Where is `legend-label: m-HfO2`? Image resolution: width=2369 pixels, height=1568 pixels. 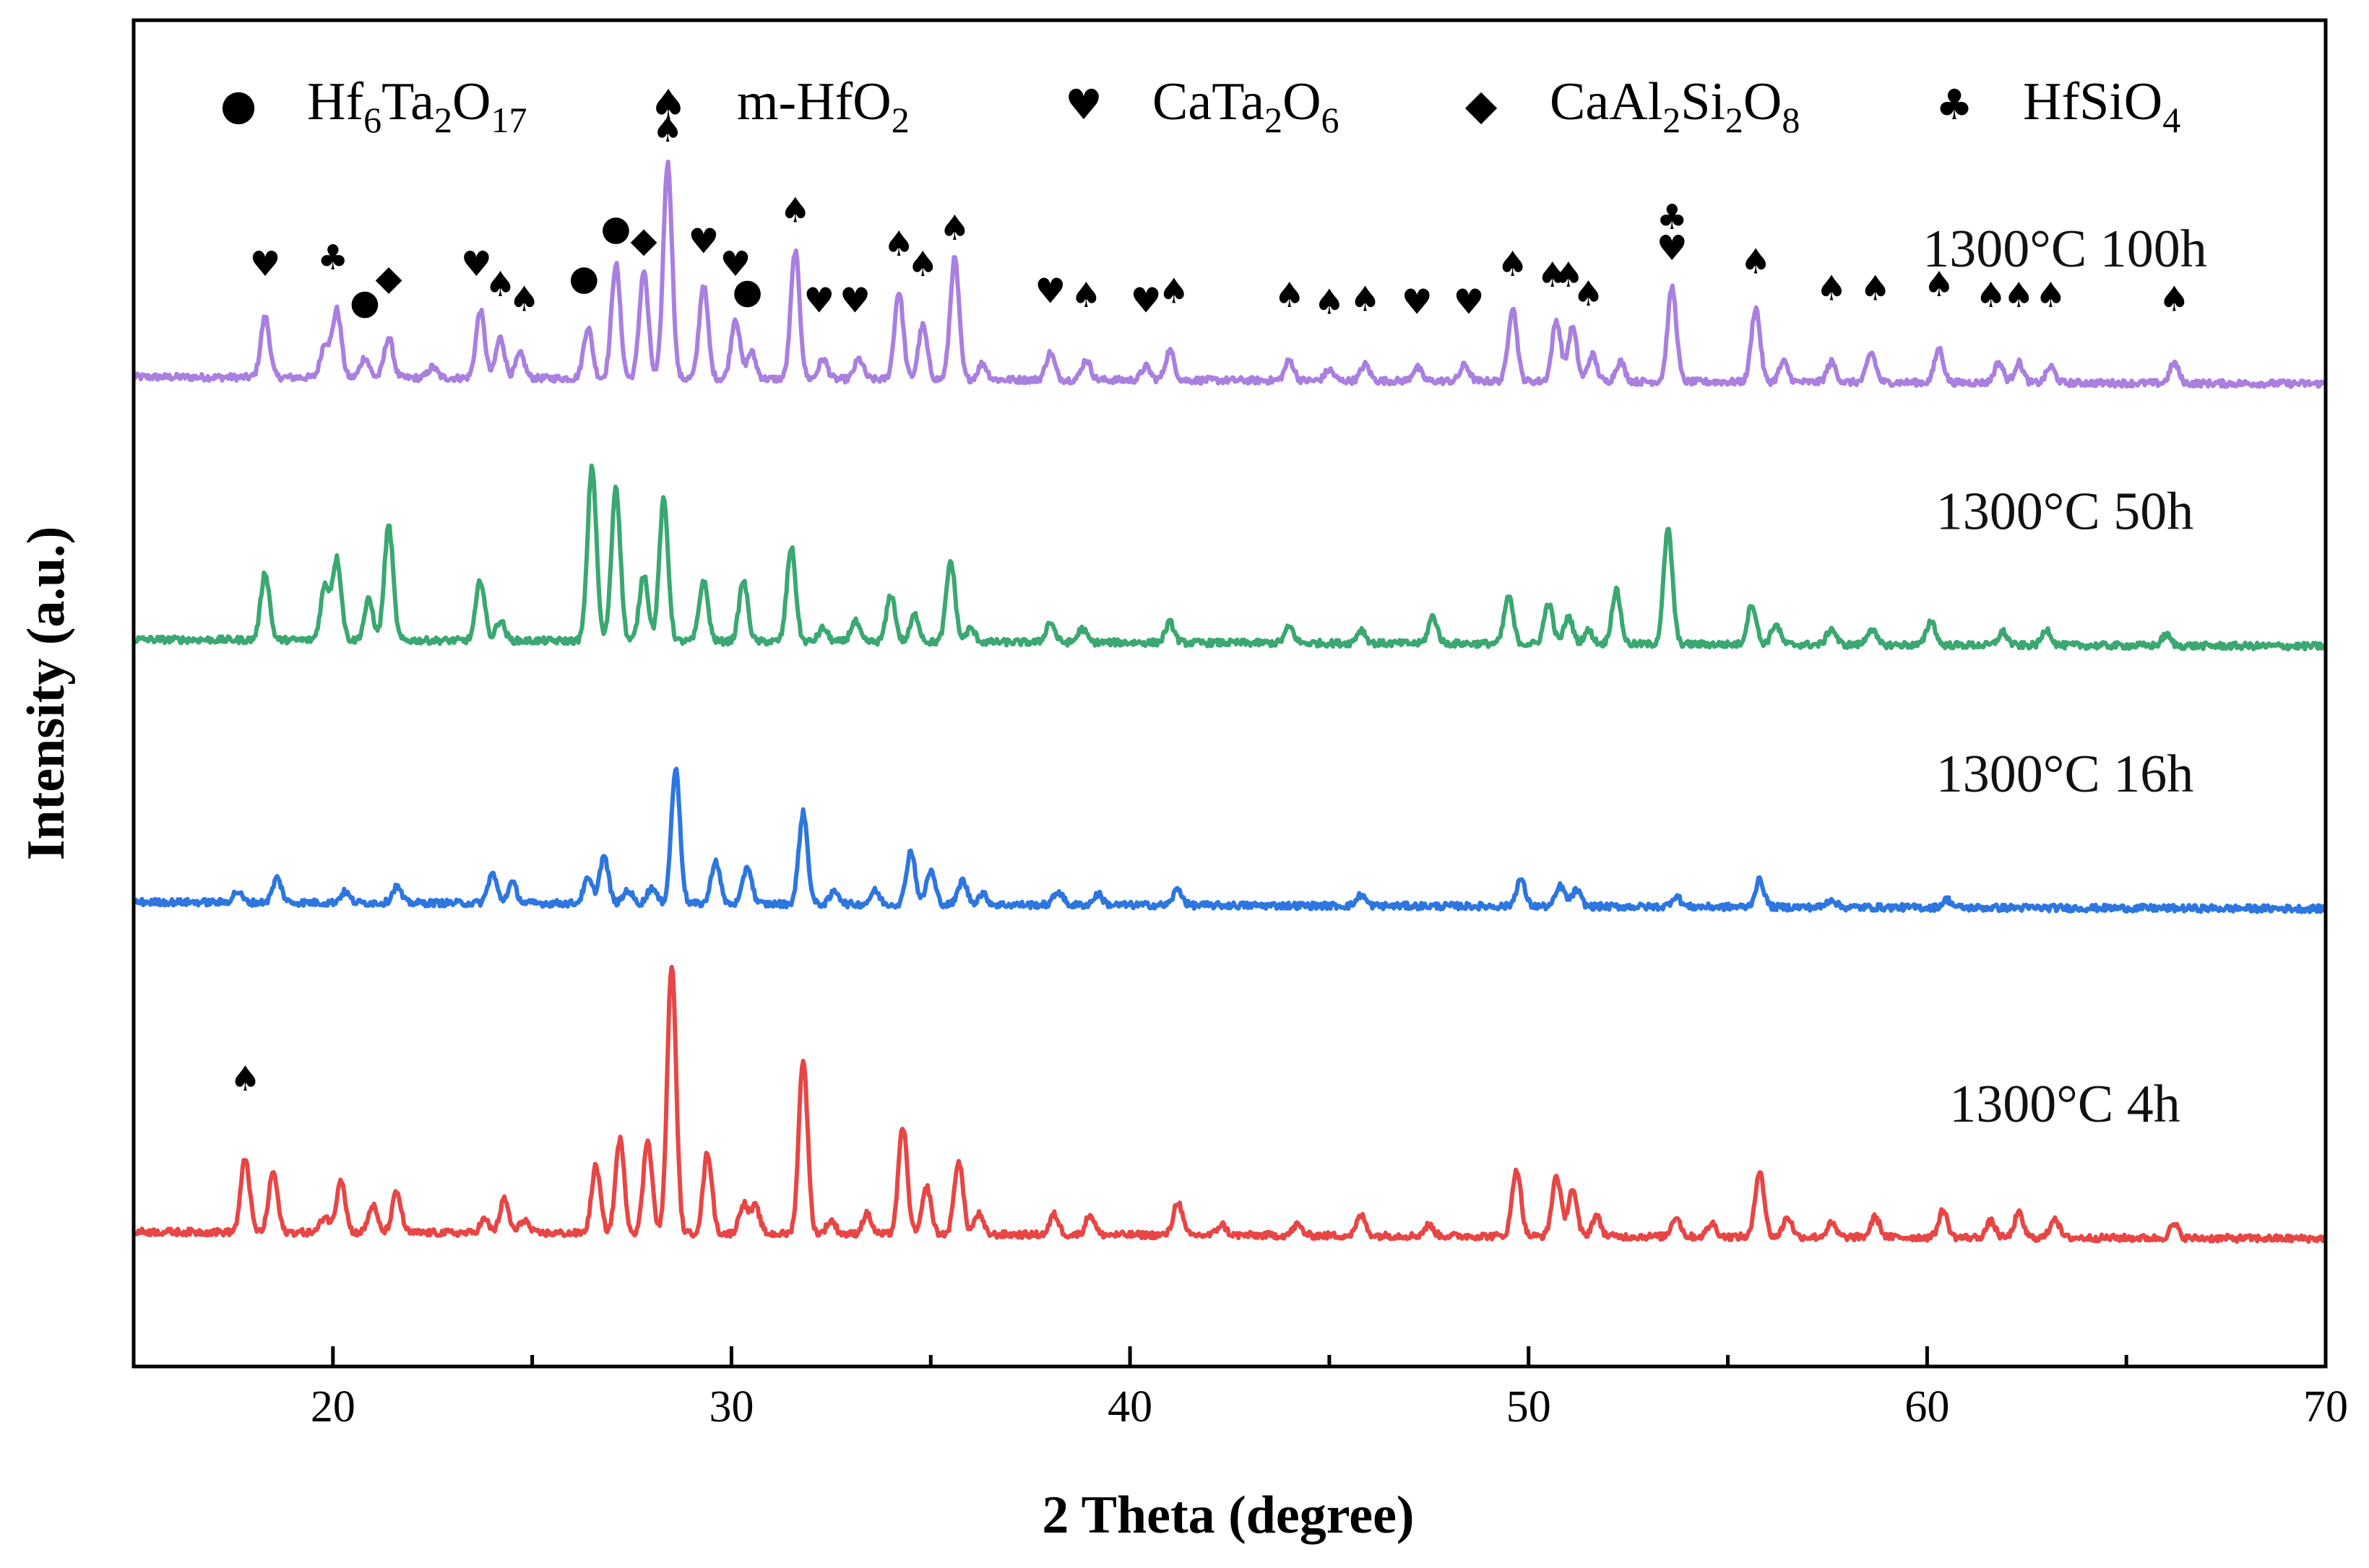 legend-label: m-HfO2 is located at coordinates (823, 106).